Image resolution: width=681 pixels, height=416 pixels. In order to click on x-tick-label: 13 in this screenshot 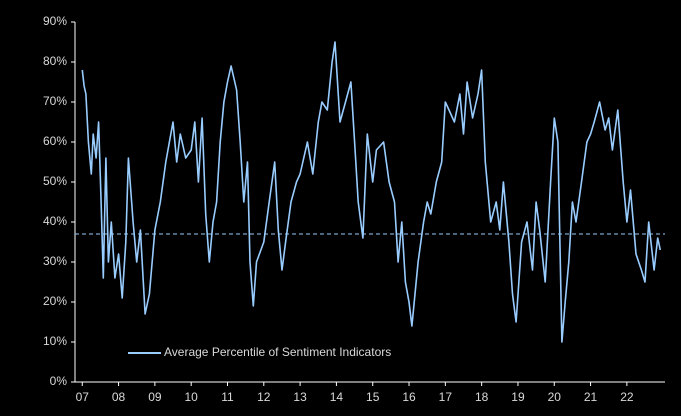, I will do `click(300, 397)`.